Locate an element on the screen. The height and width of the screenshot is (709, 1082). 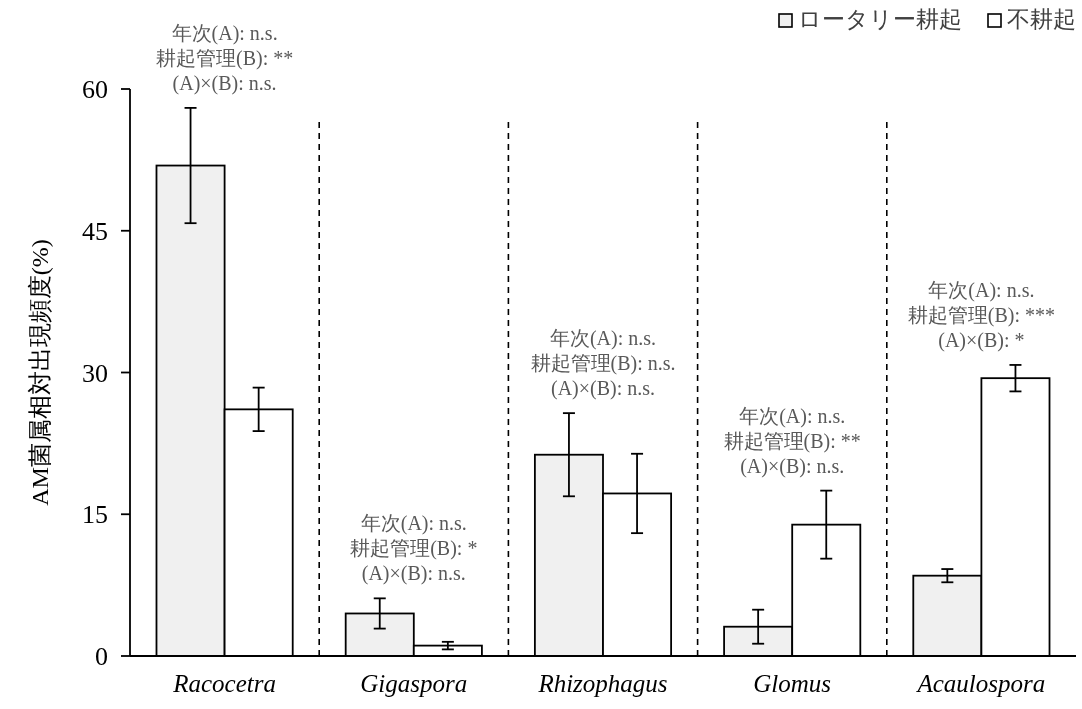
legend-label: 不耕起 is located at coordinates (1041, 19).